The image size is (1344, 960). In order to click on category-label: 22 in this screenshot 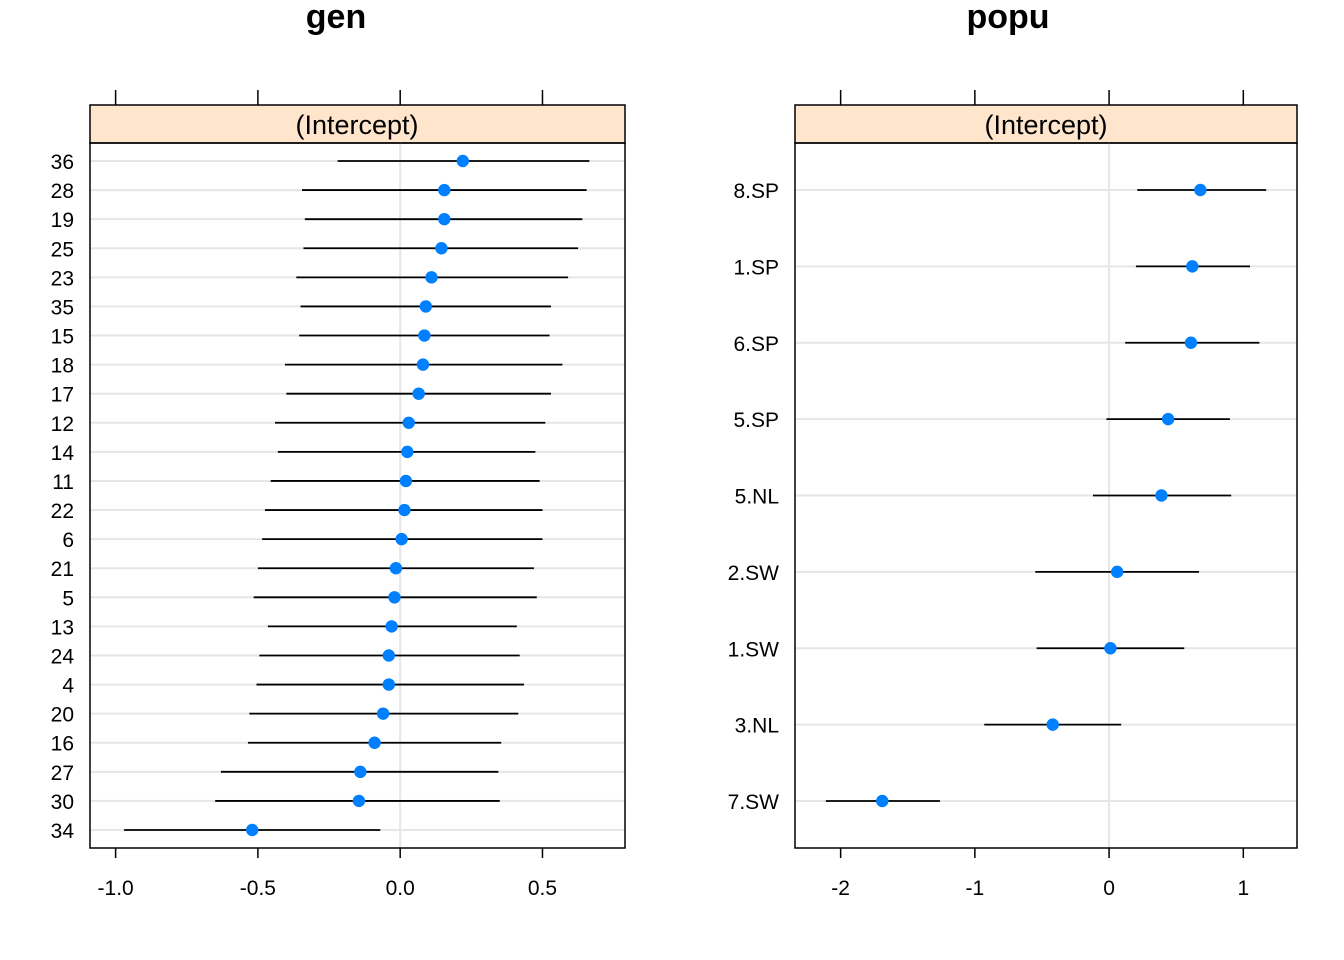, I will do `click(62, 511)`.